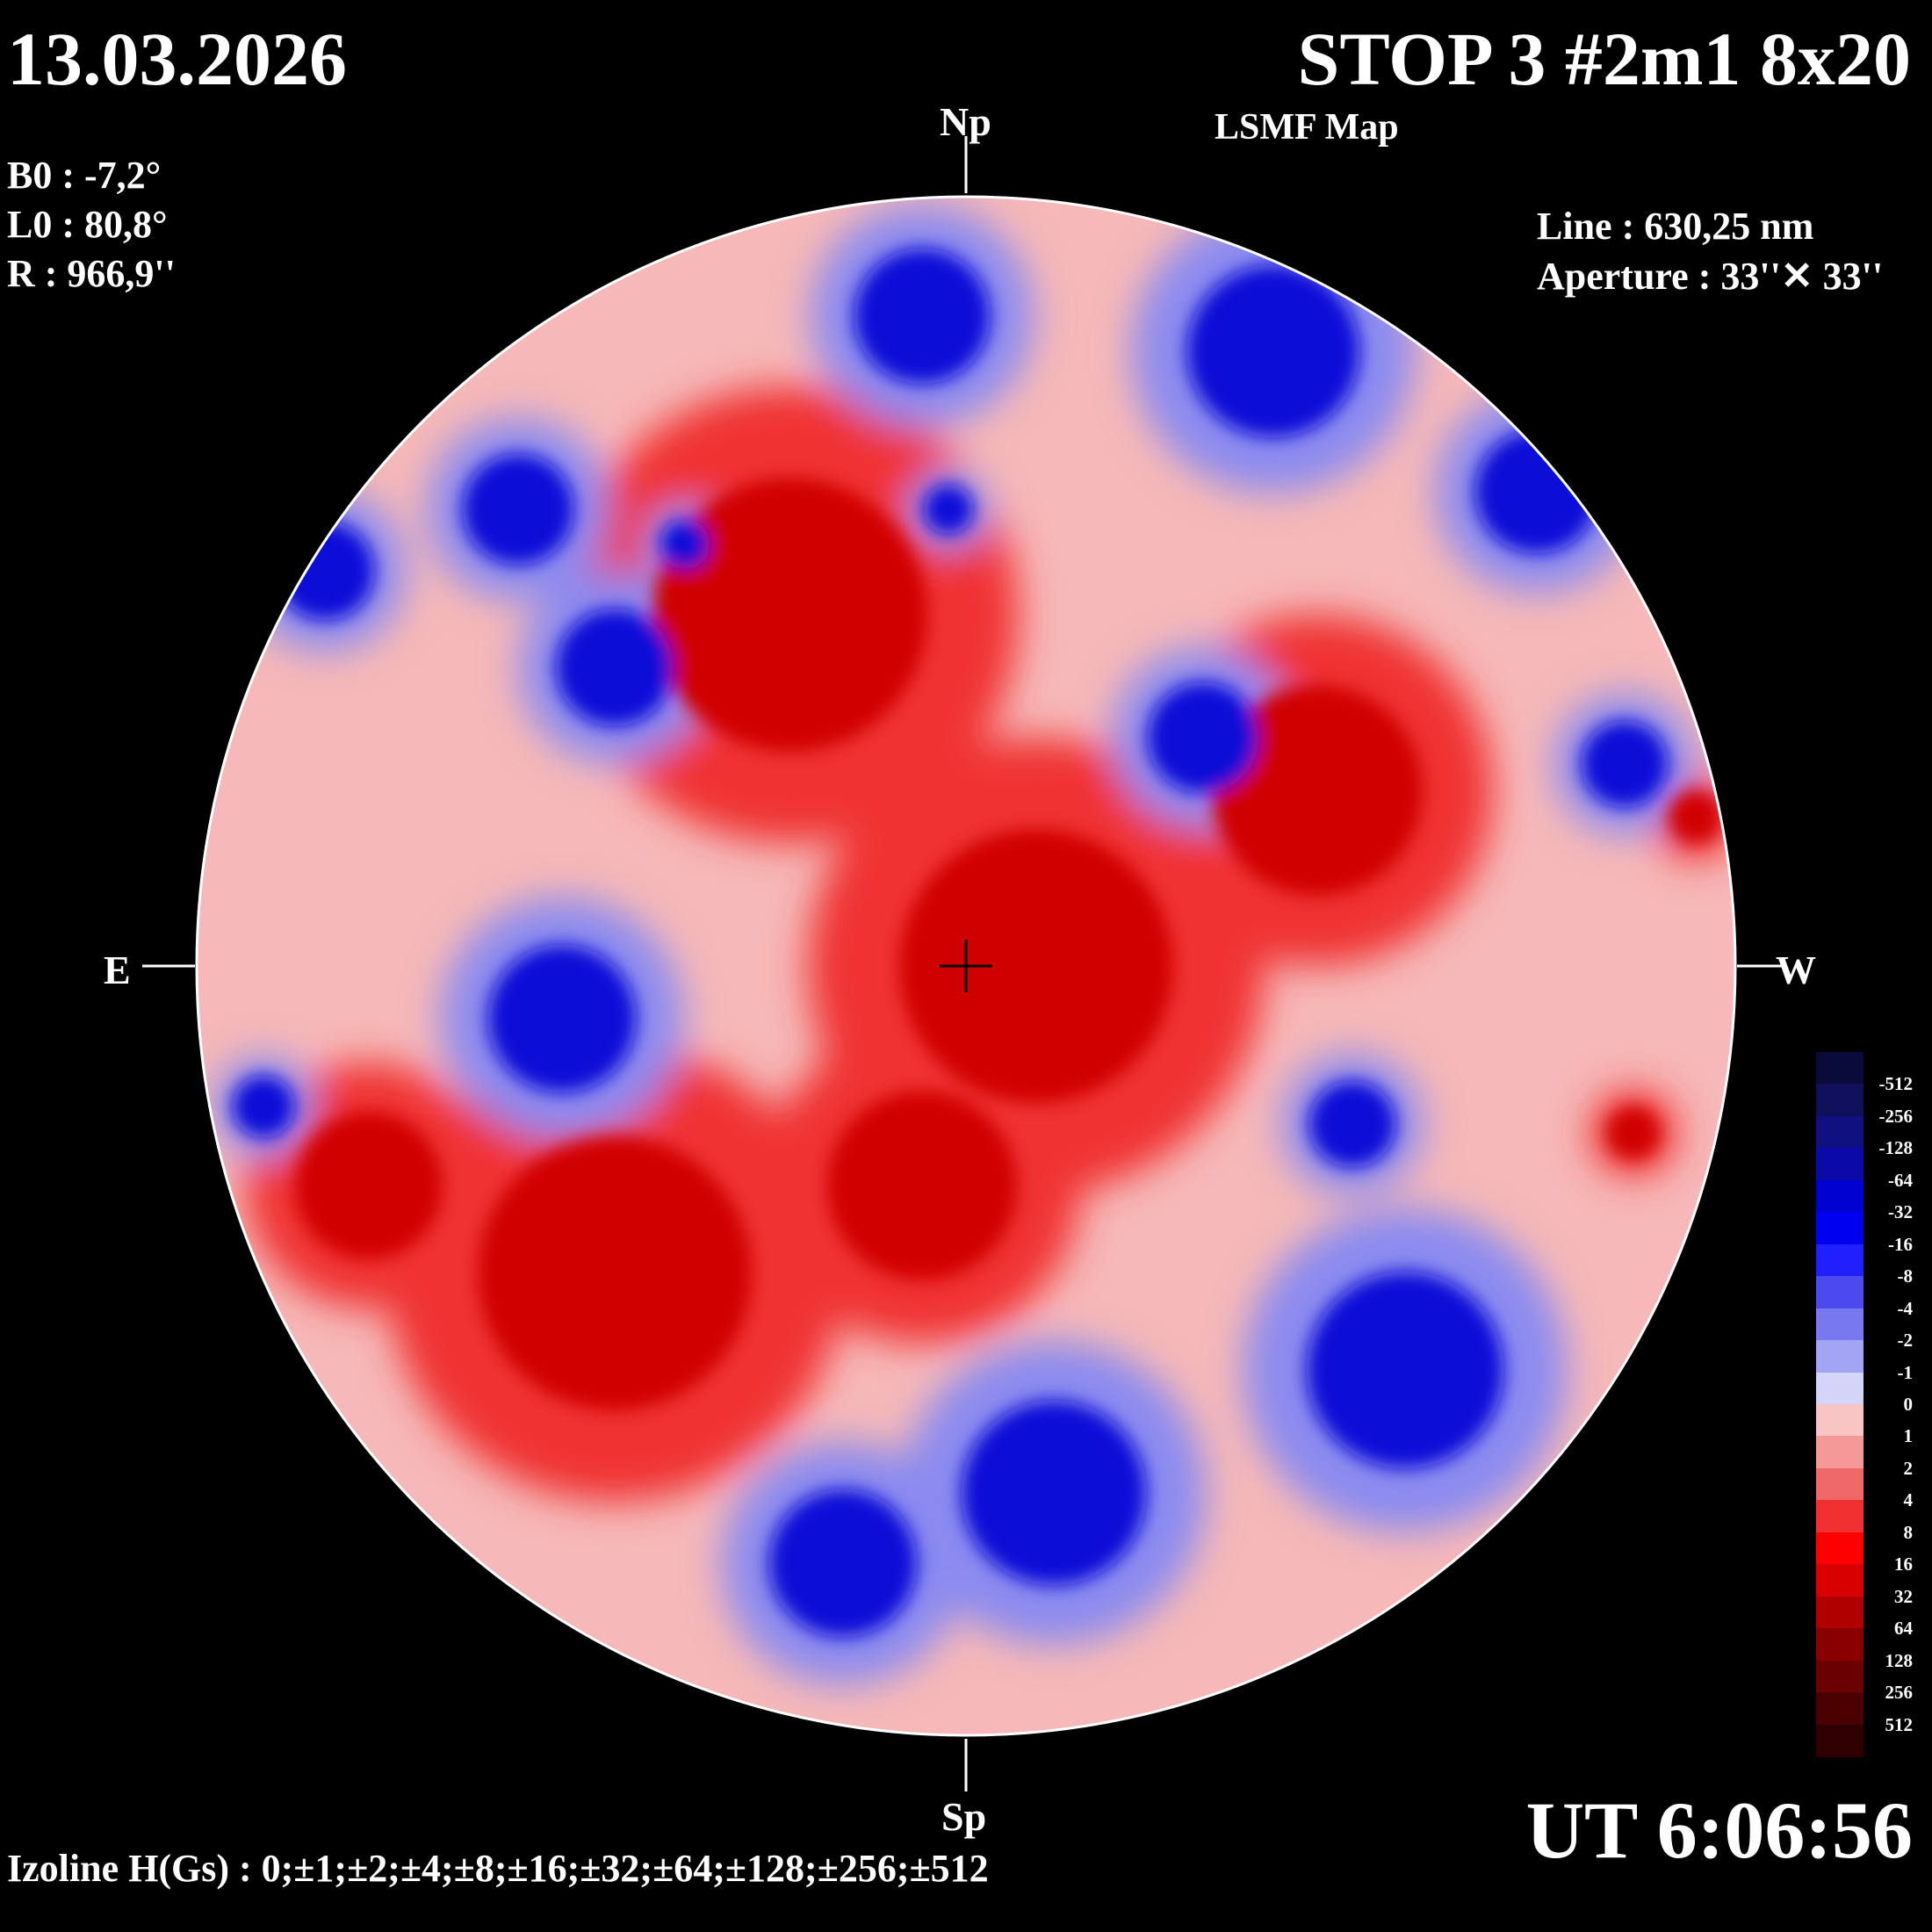 This screenshot has height=1932, width=1932. I want to click on scale-label: -8, so click(1906, 1276).